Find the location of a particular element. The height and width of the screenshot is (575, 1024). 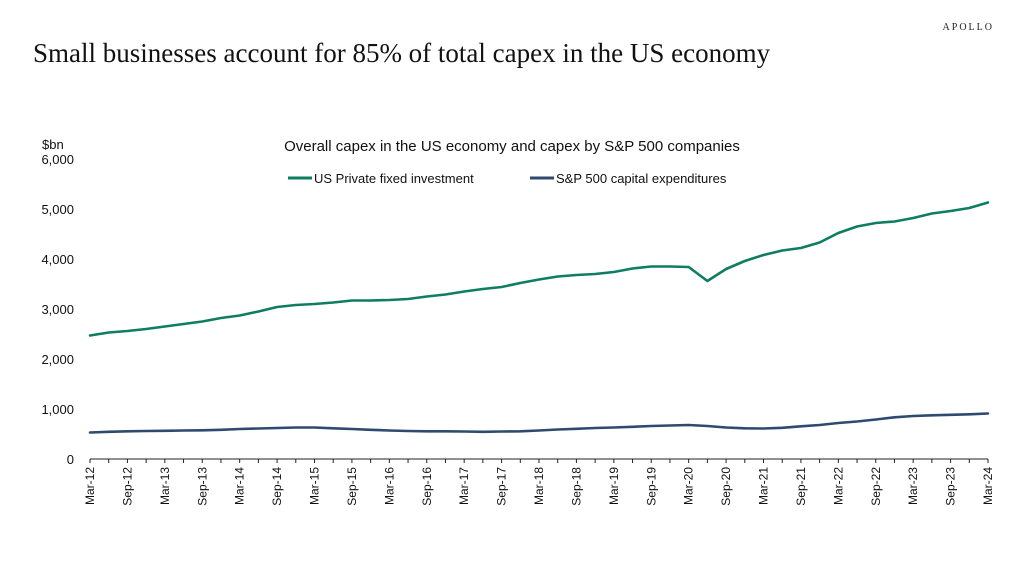

x-tick-label: Sep-17 is located at coordinates (502, 486).